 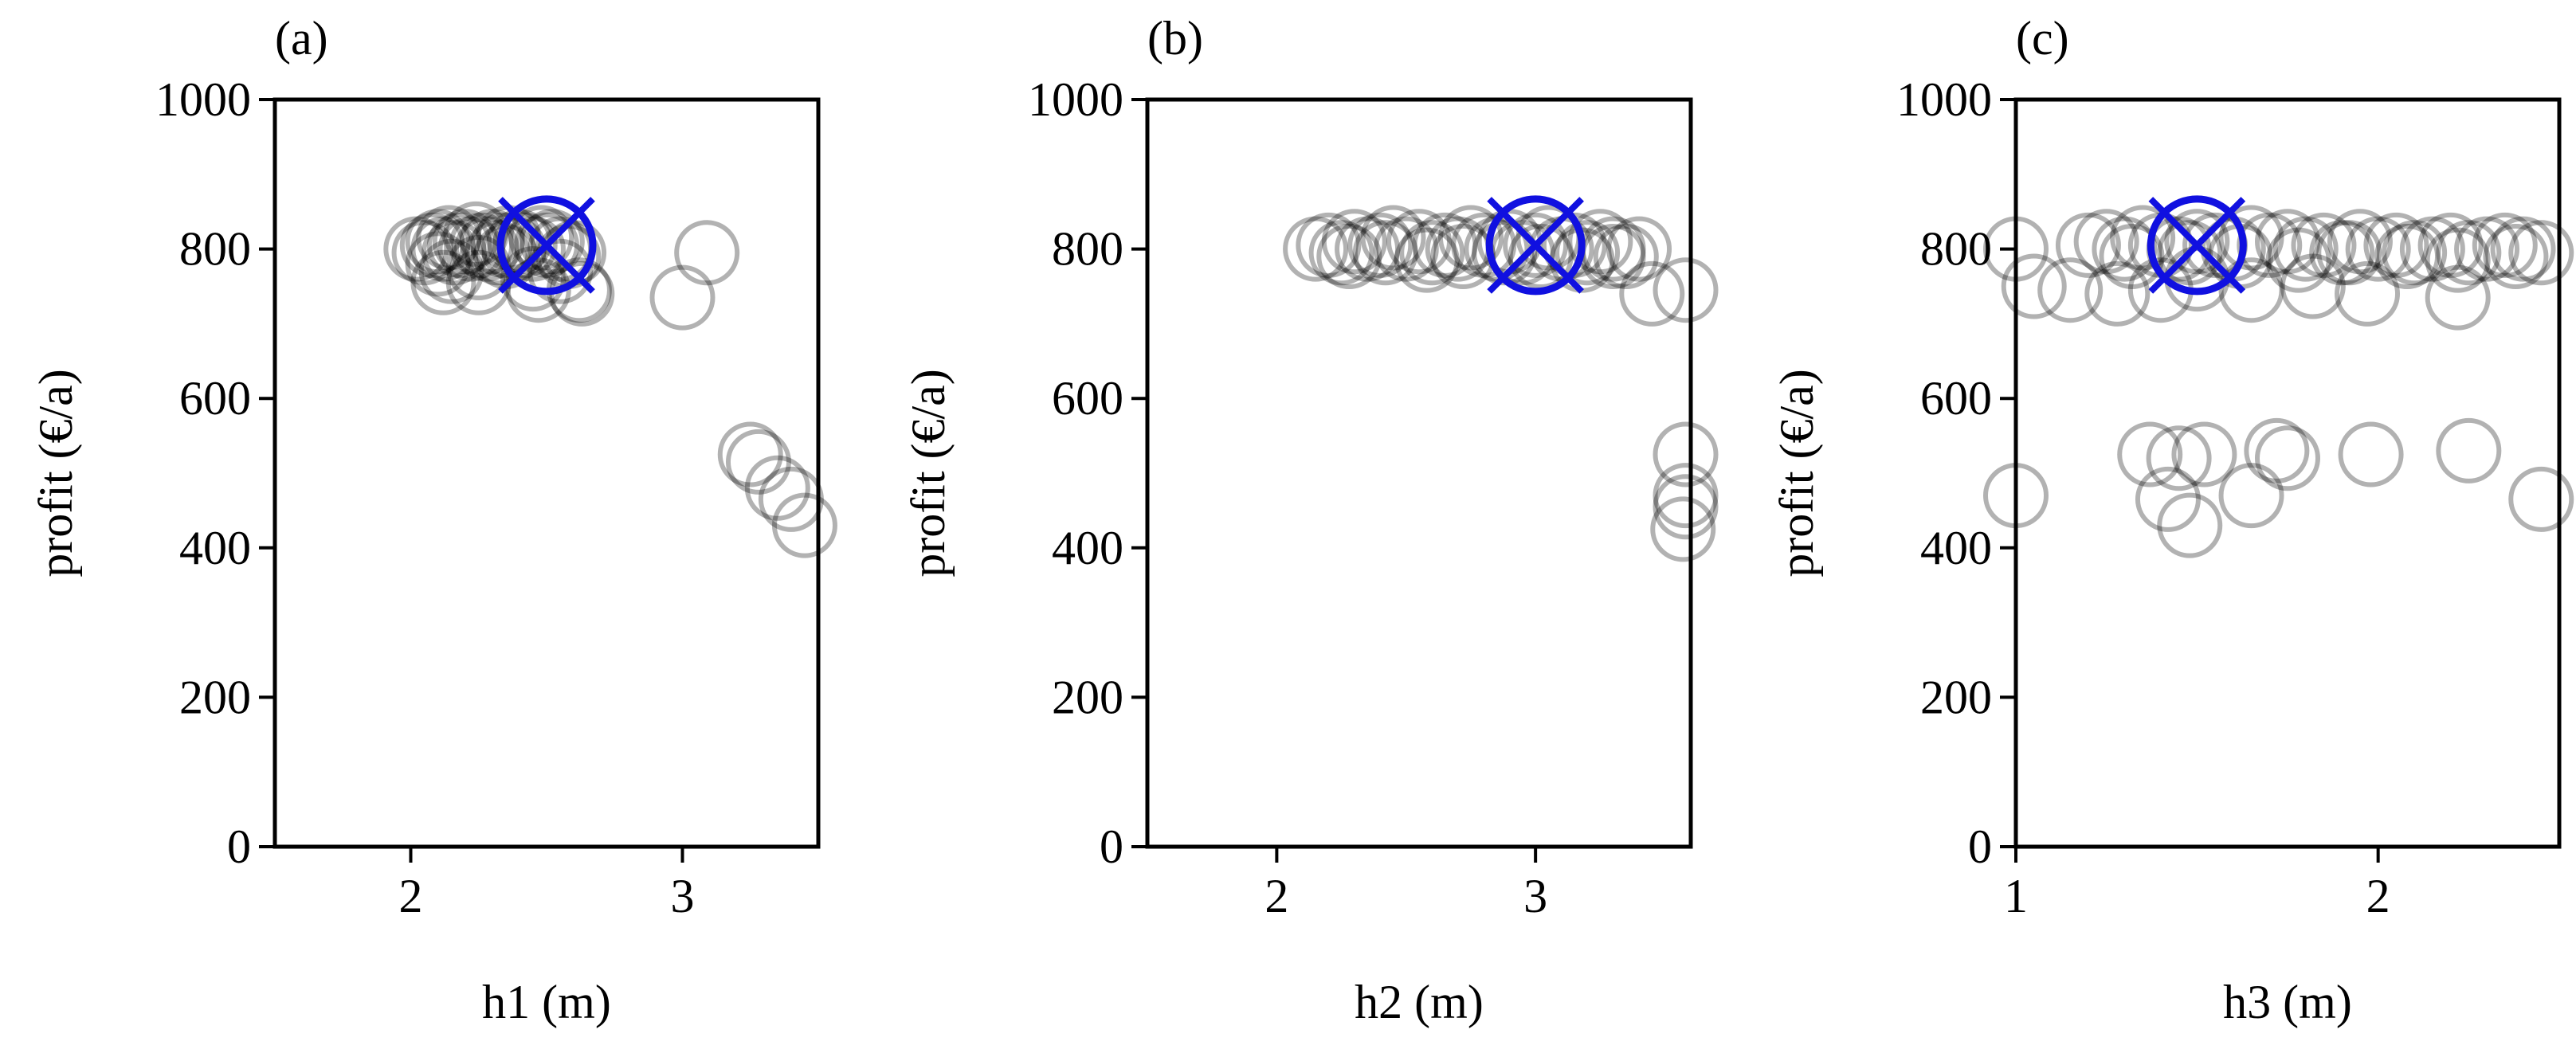 I want to click on y-tick-label: 0, so click(x=239, y=846).